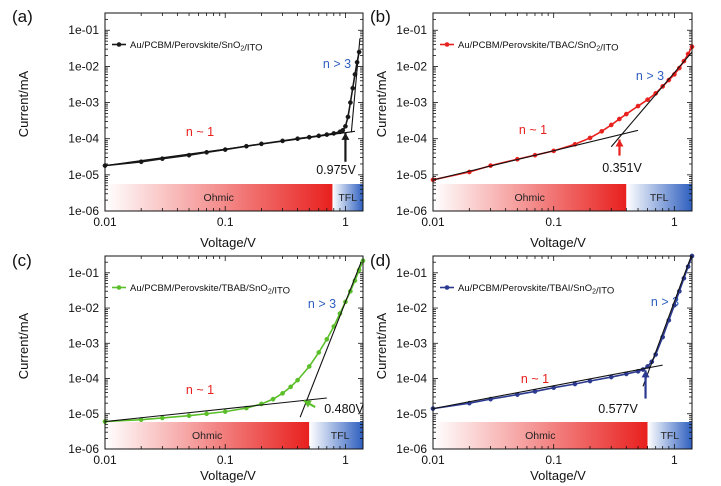 This screenshot has height=486, width=721. I want to click on legend: Au/PCBM/Perovskite/SnO2/ITO, so click(187, 47).